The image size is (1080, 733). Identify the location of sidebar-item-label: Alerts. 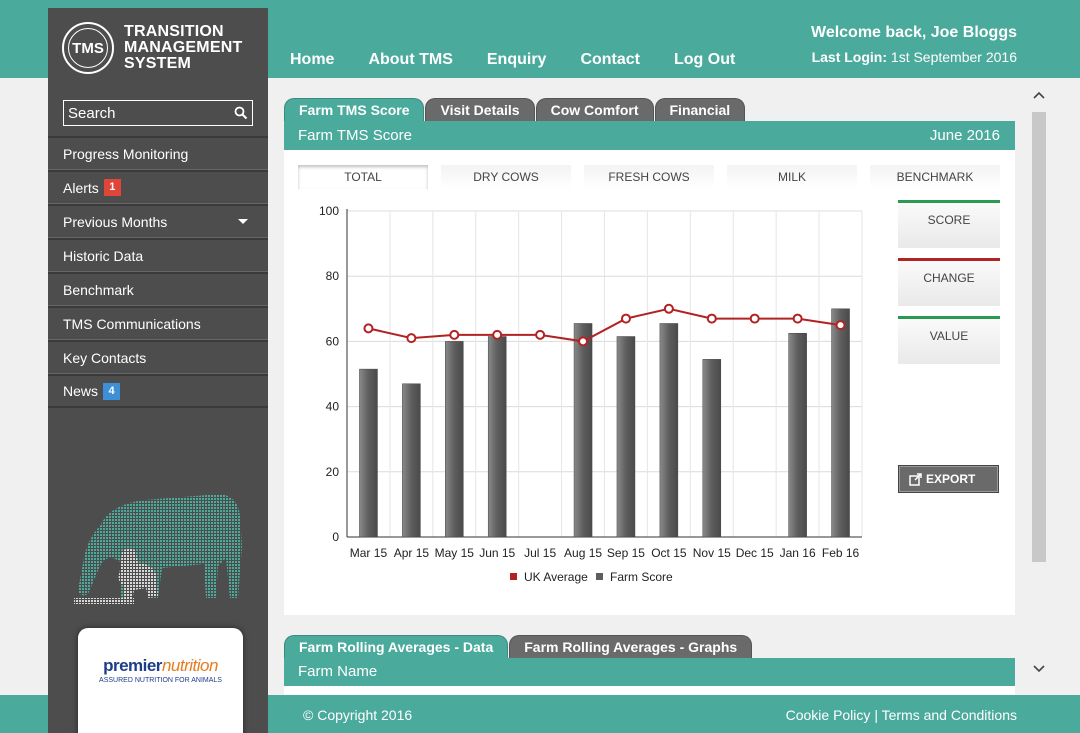
(81, 187).